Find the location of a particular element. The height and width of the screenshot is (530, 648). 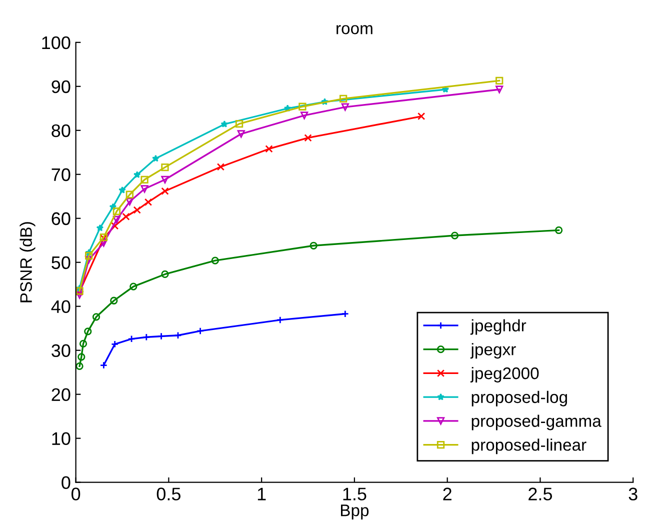

x-tick-label: 0 is located at coordinates (76, 494).